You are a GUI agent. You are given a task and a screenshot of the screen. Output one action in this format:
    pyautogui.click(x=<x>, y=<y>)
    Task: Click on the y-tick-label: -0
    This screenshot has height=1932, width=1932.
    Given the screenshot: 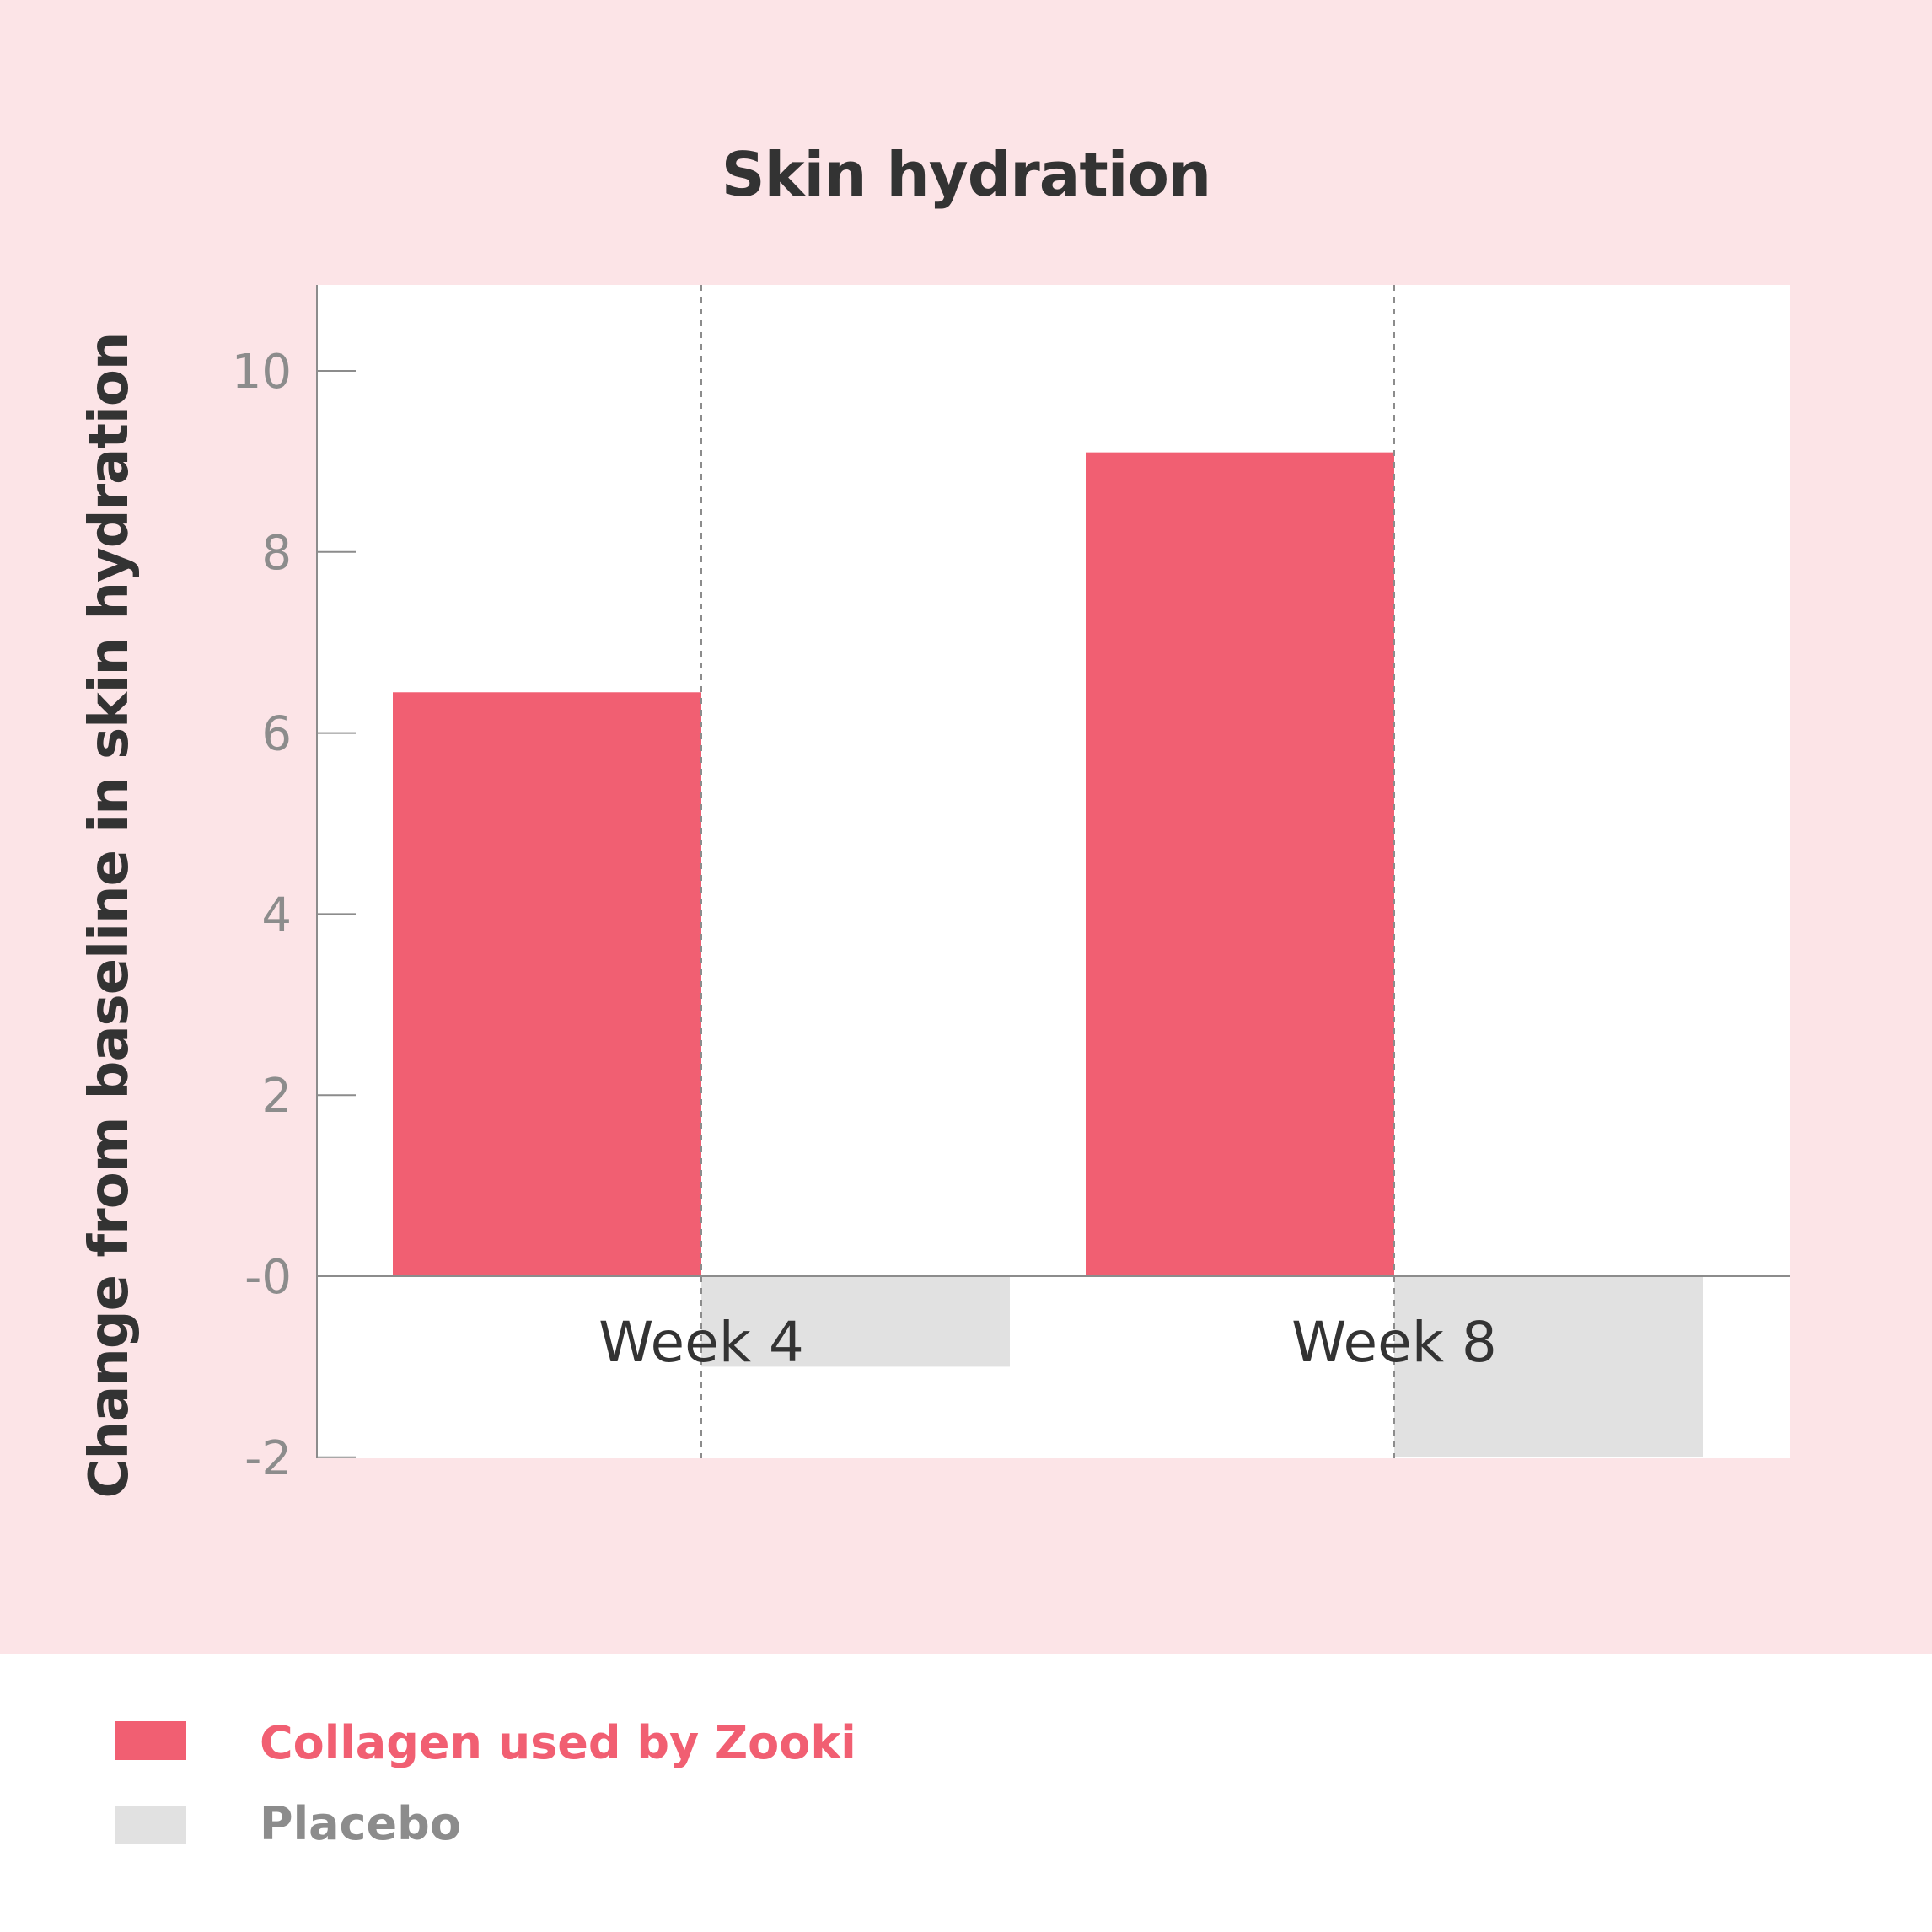 What is the action you would take?
    pyautogui.click(x=268, y=1277)
    